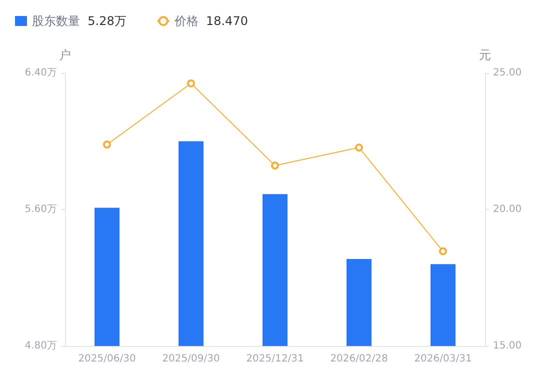  Describe the element at coordinates (507, 73) in the screenshot. I see `y2-tick-label: 25.00` at that location.